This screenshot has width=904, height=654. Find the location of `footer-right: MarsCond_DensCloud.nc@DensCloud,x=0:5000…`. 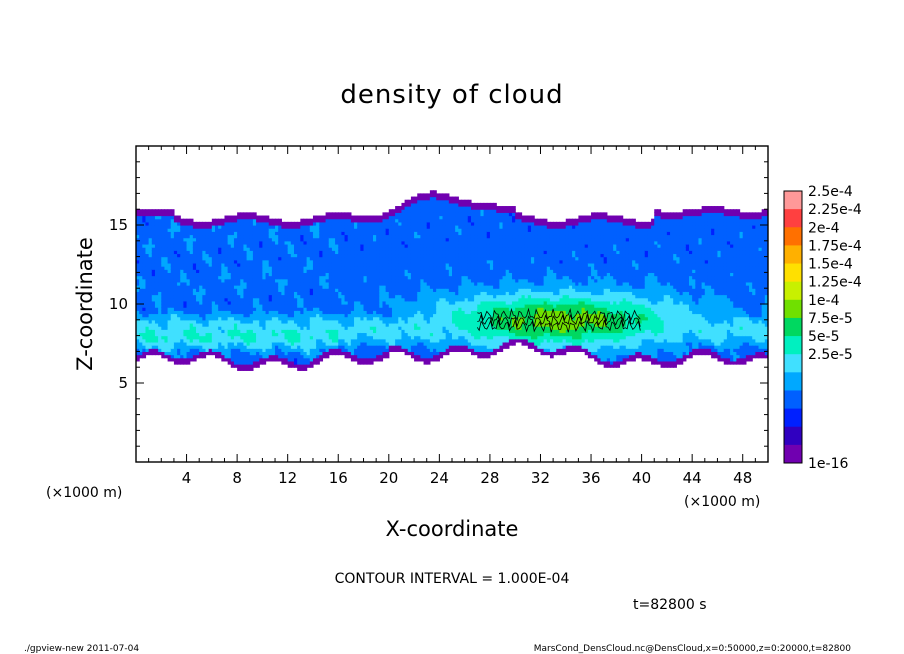

footer-right: MarsCond_DensCloud.nc@DensCloud,x=0:5000… is located at coordinates (692, 649).